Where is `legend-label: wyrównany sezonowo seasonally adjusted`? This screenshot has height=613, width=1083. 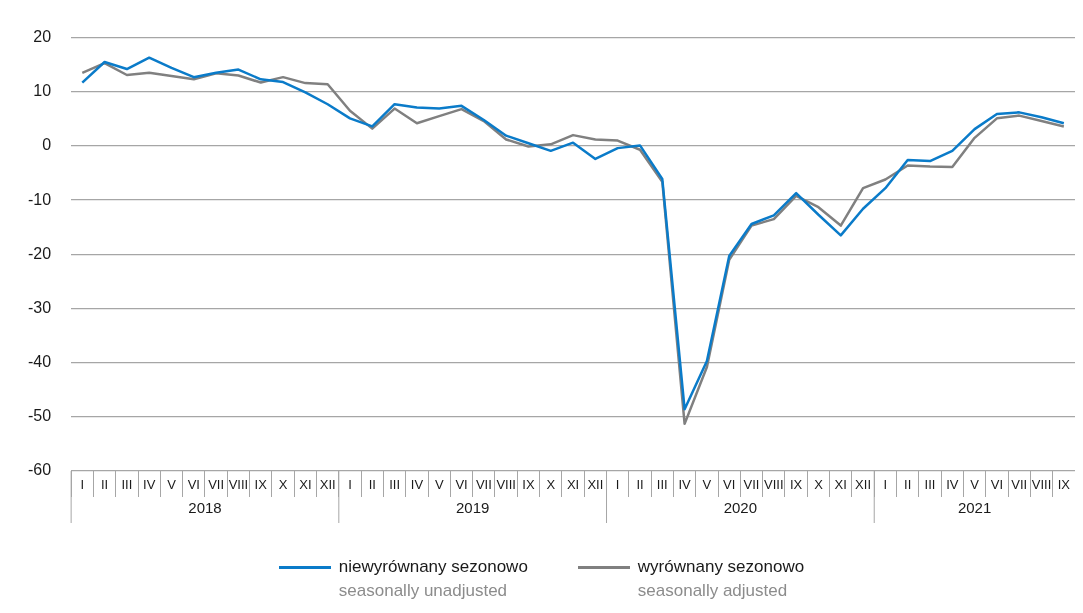
legend-label: wyrównany sezonowo seasonally adjusted is located at coordinates (721, 579).